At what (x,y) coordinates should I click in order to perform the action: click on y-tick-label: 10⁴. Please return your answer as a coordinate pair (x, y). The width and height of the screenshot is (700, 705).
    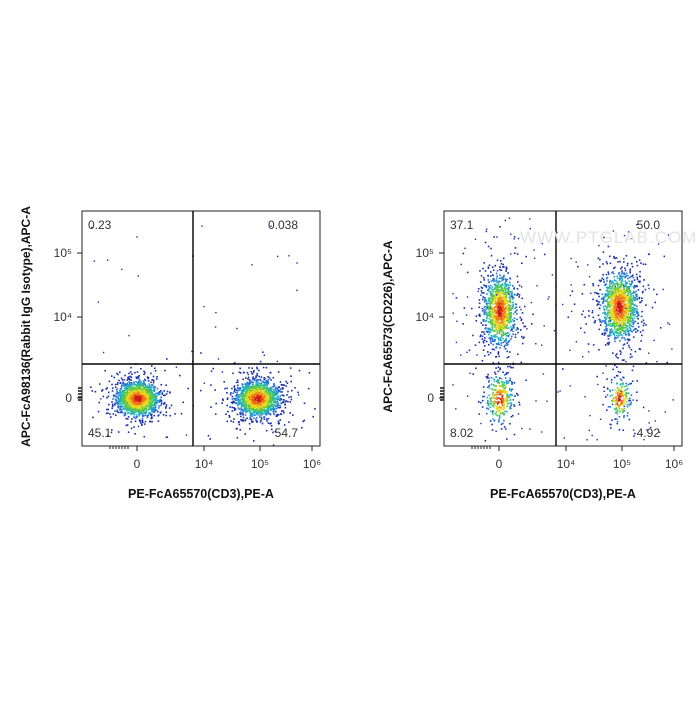
    Looking at the image, I should click on (62, 317).